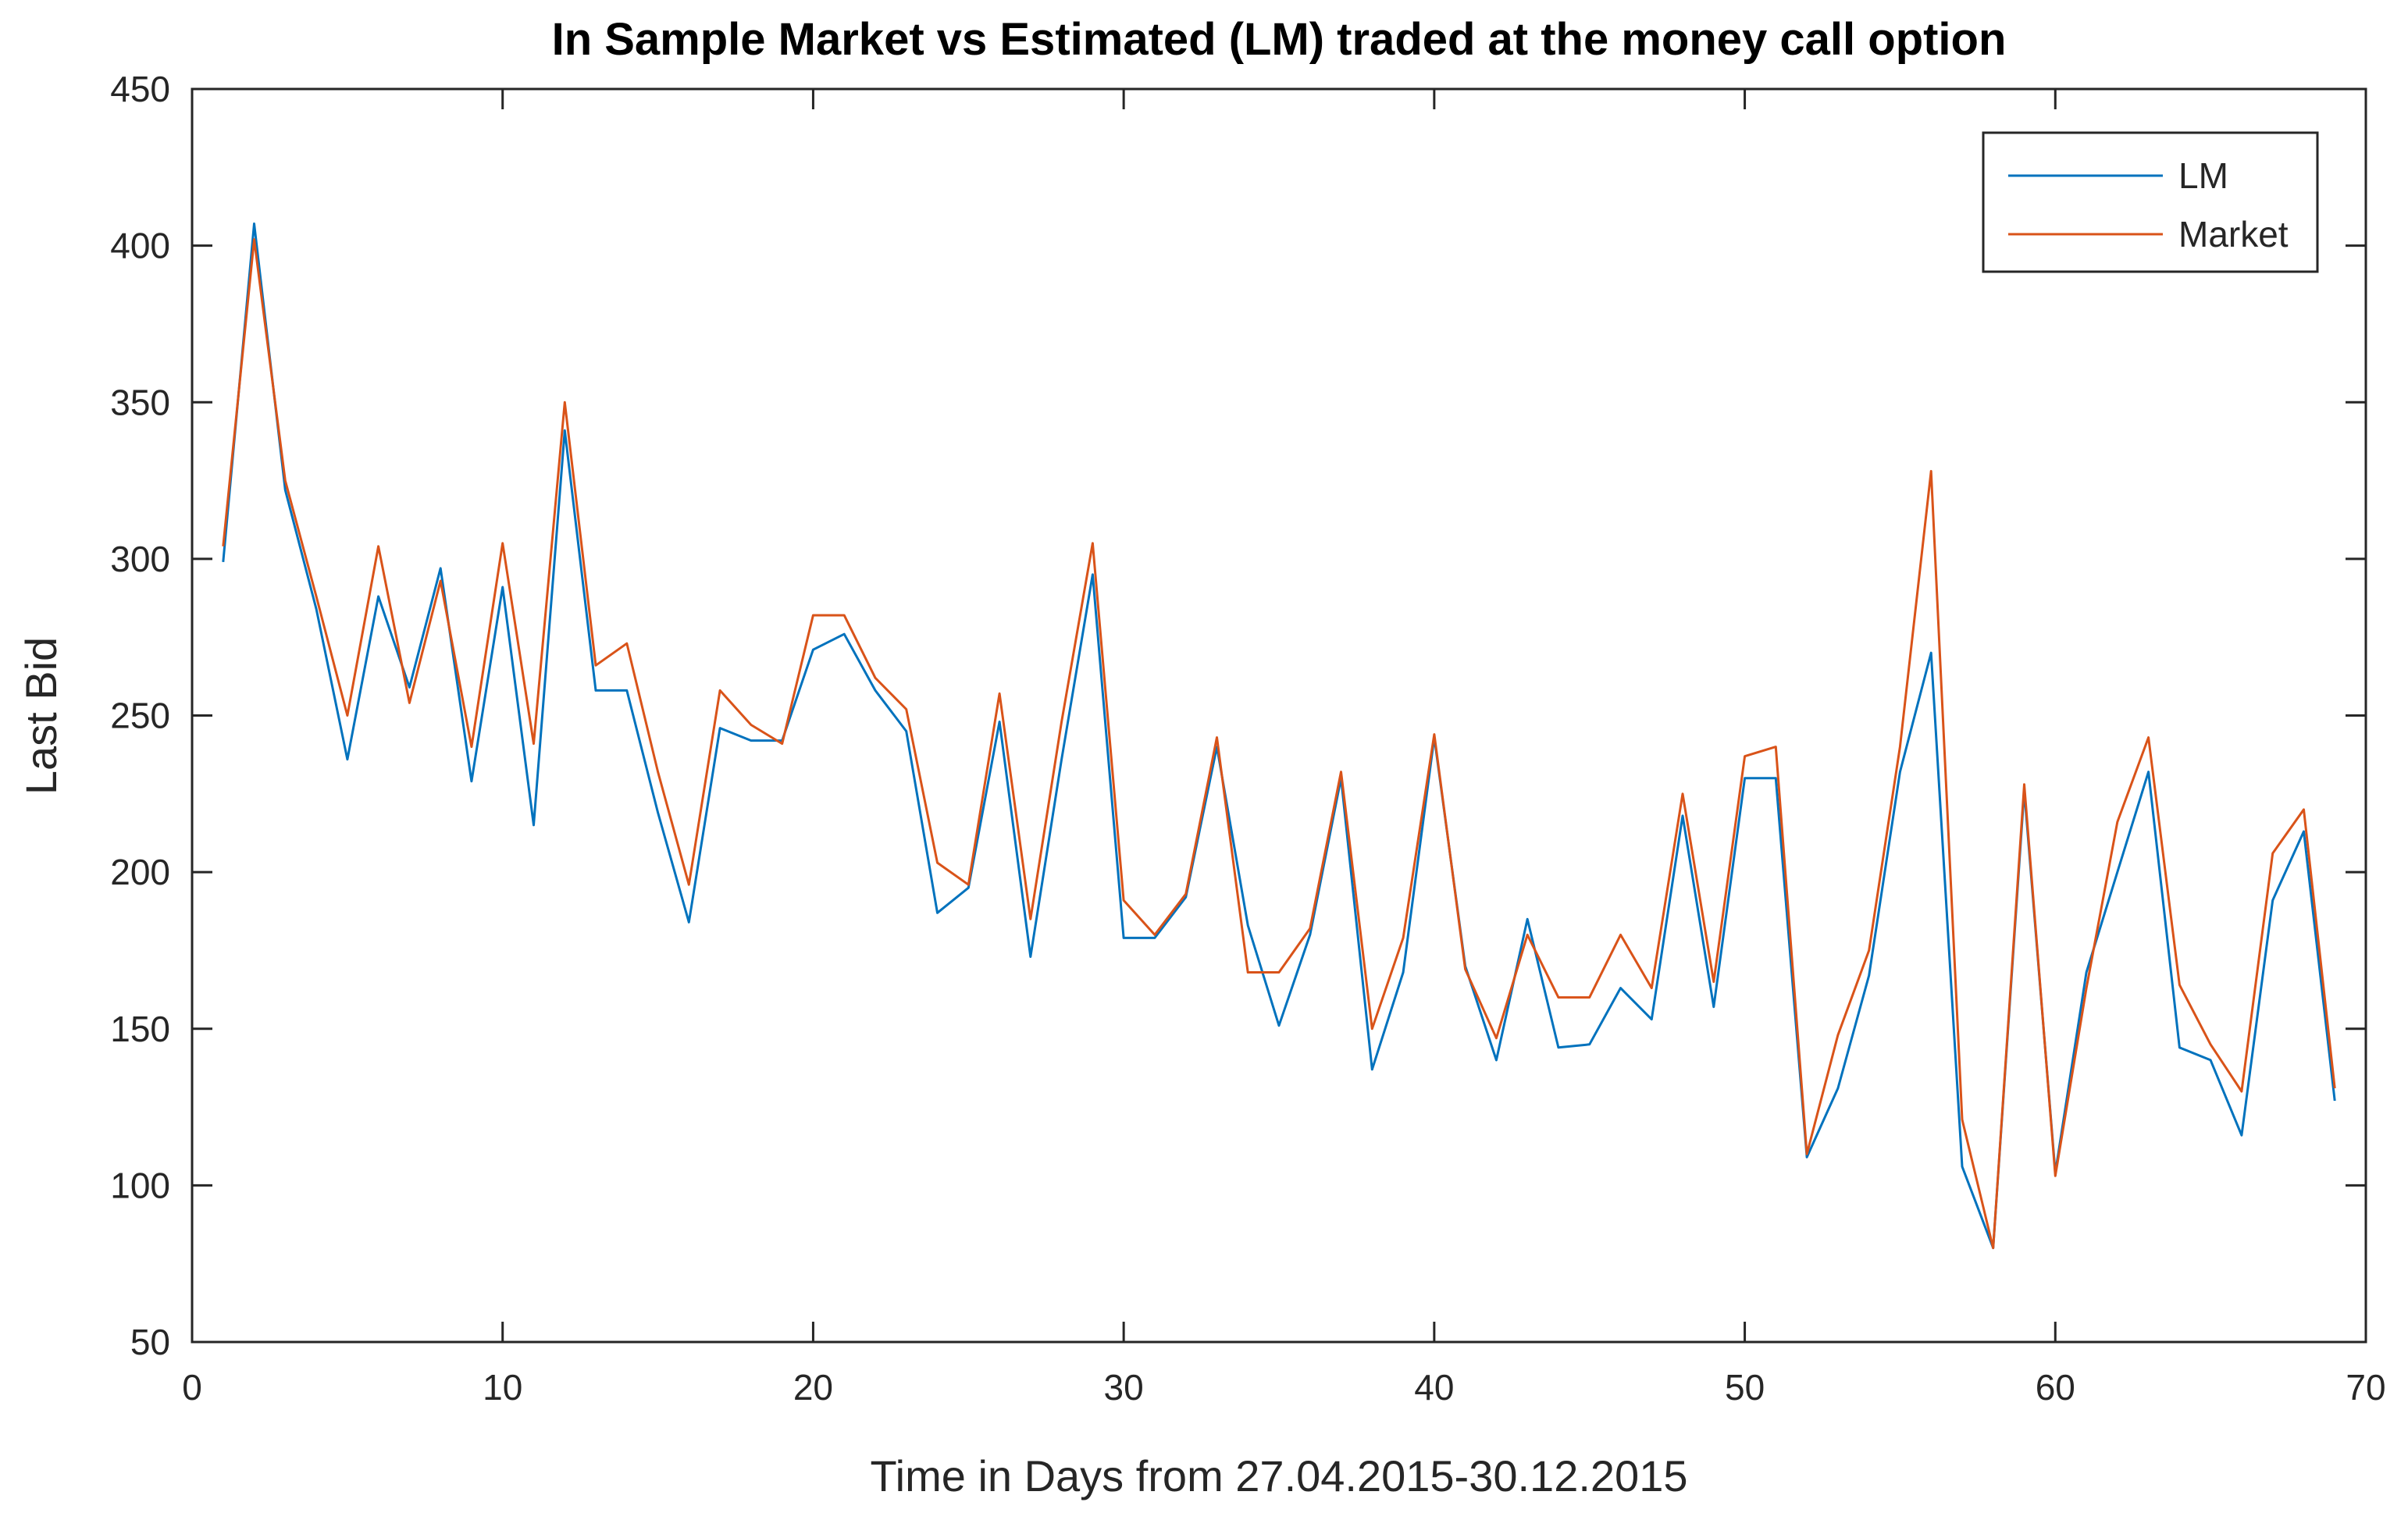 The height and width of the screenshot is (1520, 2408). What do you see at coordinates (813, 1387) in the screenshot?
I see `x-tick-label: 20` at bounding box center [813, 1387].